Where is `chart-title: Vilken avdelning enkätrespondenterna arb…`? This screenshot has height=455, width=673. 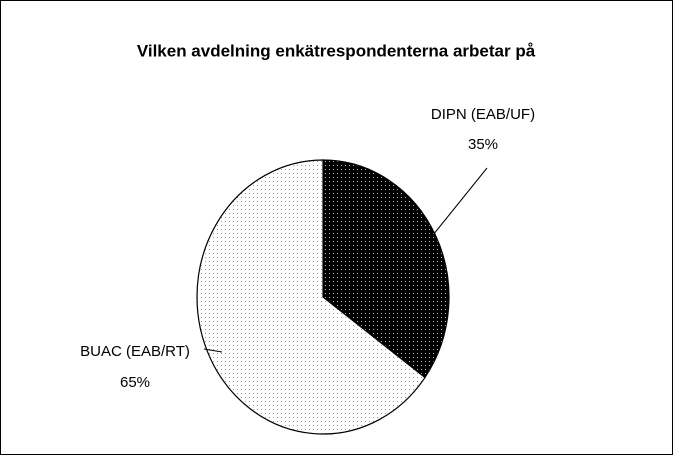 chart-title: Vilken avdelning enkätrespondenterna arb… is located at coordinates (336, 50).